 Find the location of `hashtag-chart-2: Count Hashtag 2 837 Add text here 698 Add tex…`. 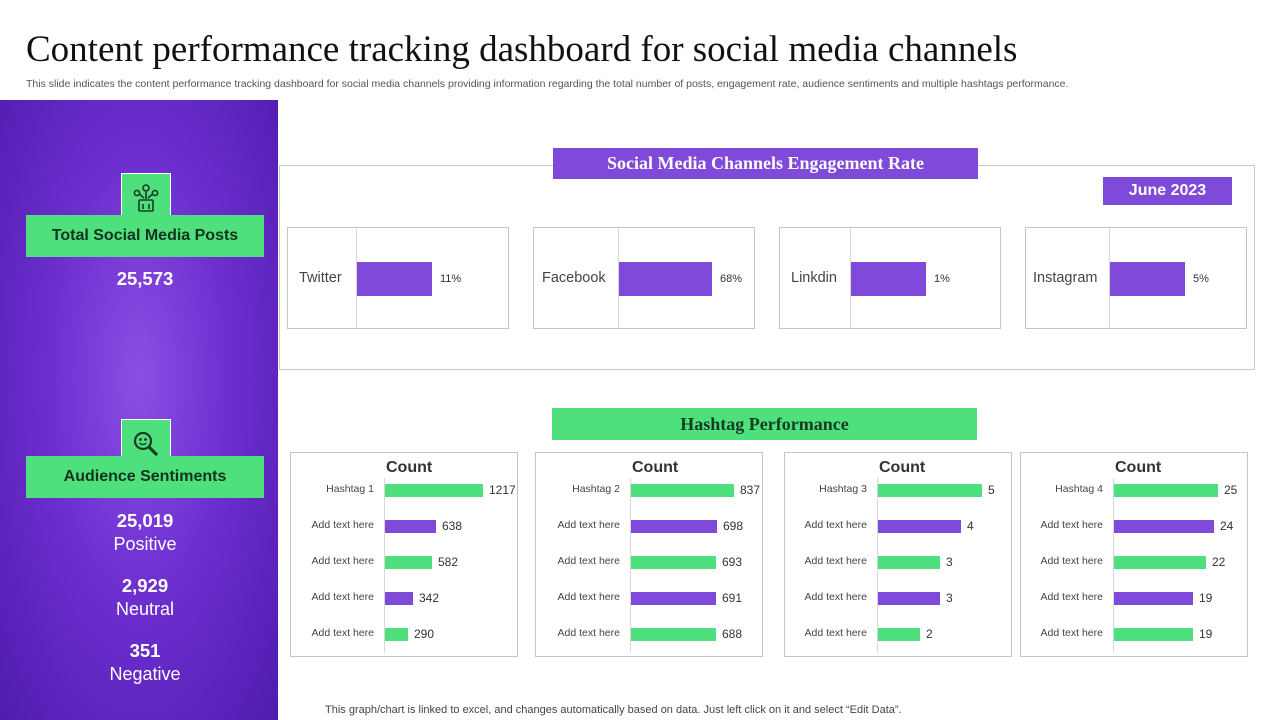

hashtag-chart-2: Count Hashtag 2 837 Add text here 698 Add tex… is located at coordinates (649, 554).